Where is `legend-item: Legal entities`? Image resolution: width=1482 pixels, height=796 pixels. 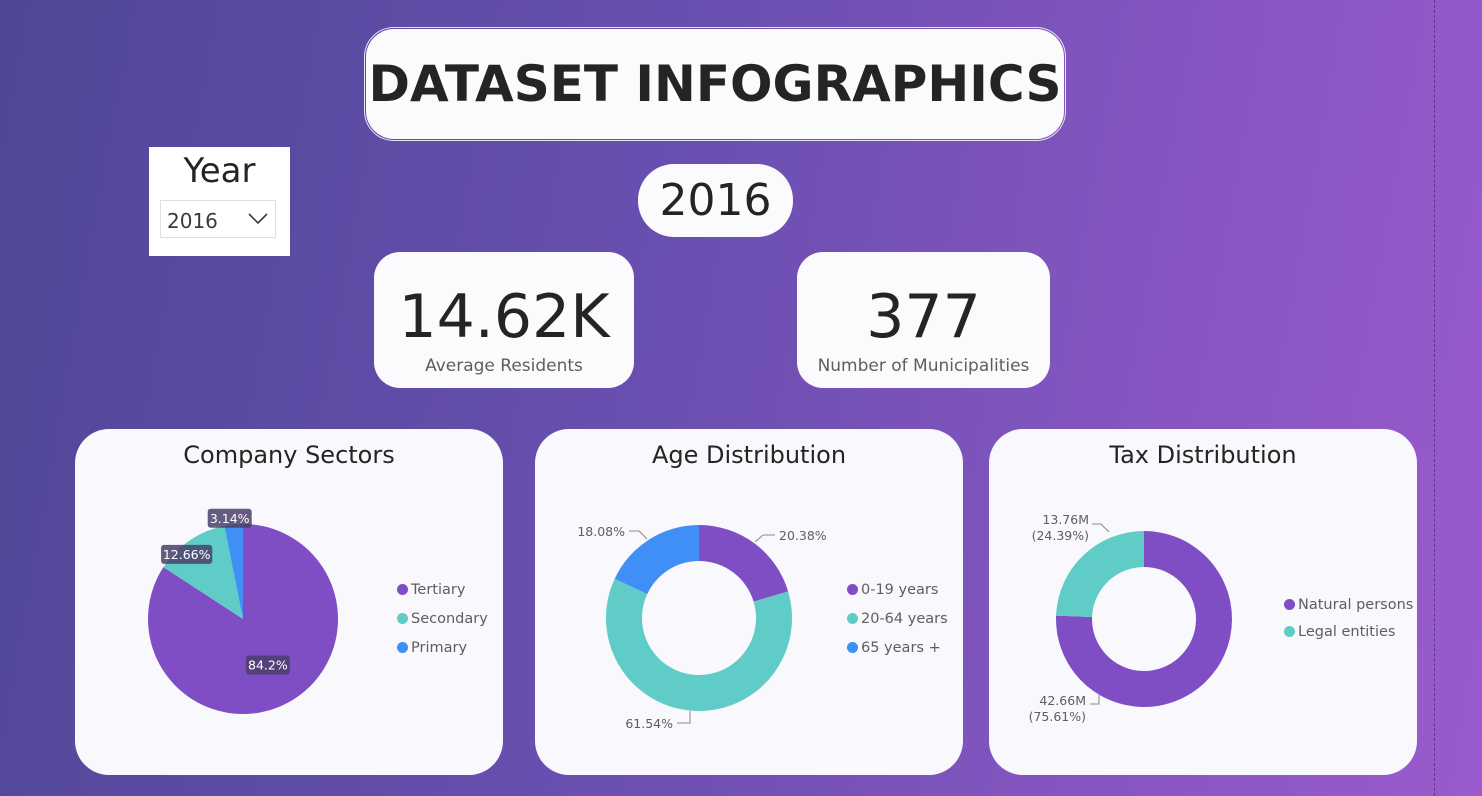
legend-item: Legal entities is located at coordinates (1340, 632).